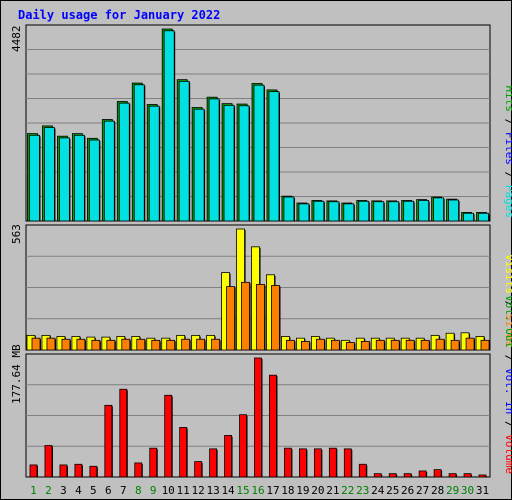 This screenshot has height=500, width=512. I want to click on legend-part: Pages, so click(507, 201).